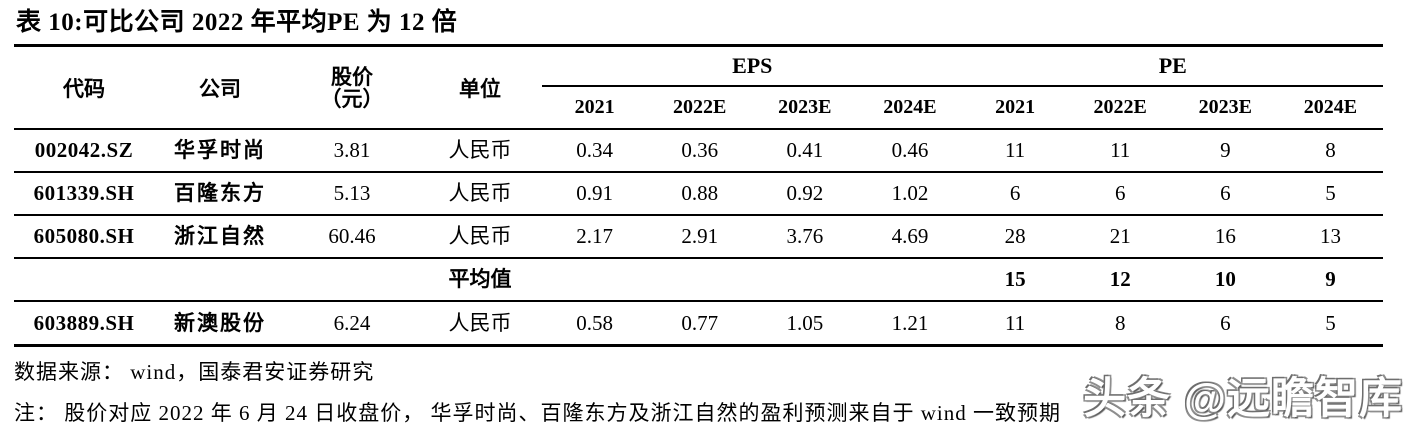  What do you see at coordinates (910, 236) in the screenshot?
I see `eps-2024e: 4.69` at bounding box center [910, 236].